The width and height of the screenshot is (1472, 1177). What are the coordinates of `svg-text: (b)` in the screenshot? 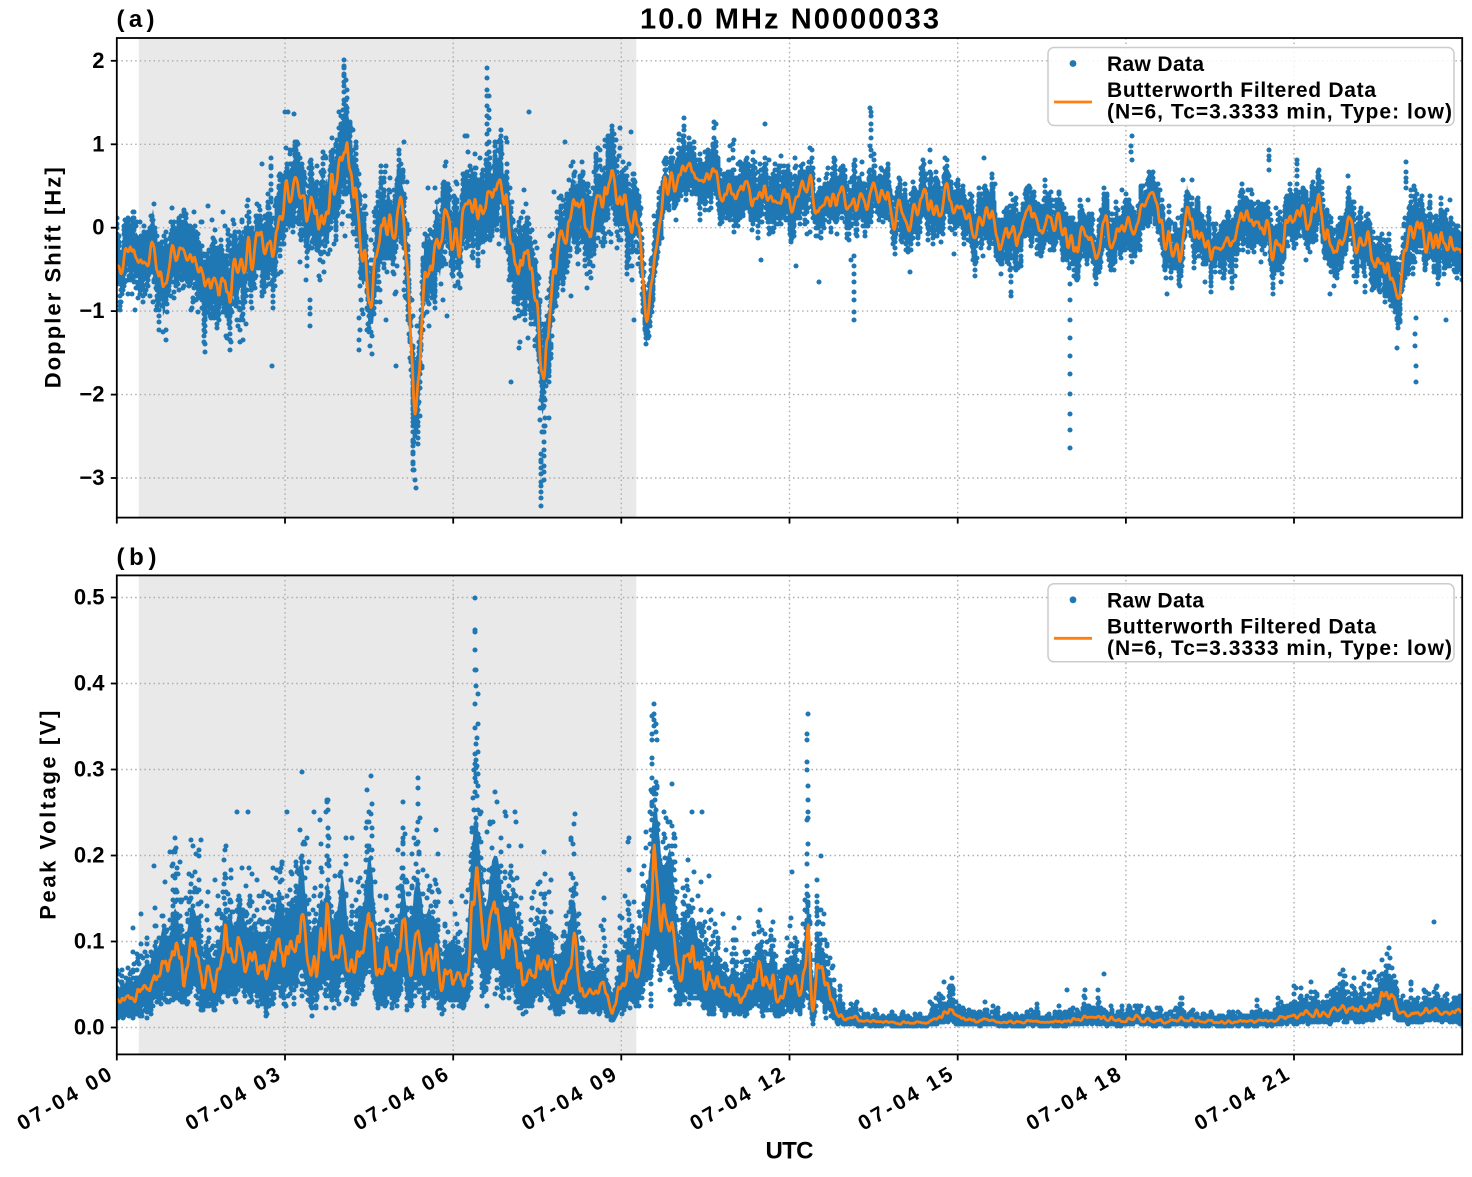 It's located at (137, 557).